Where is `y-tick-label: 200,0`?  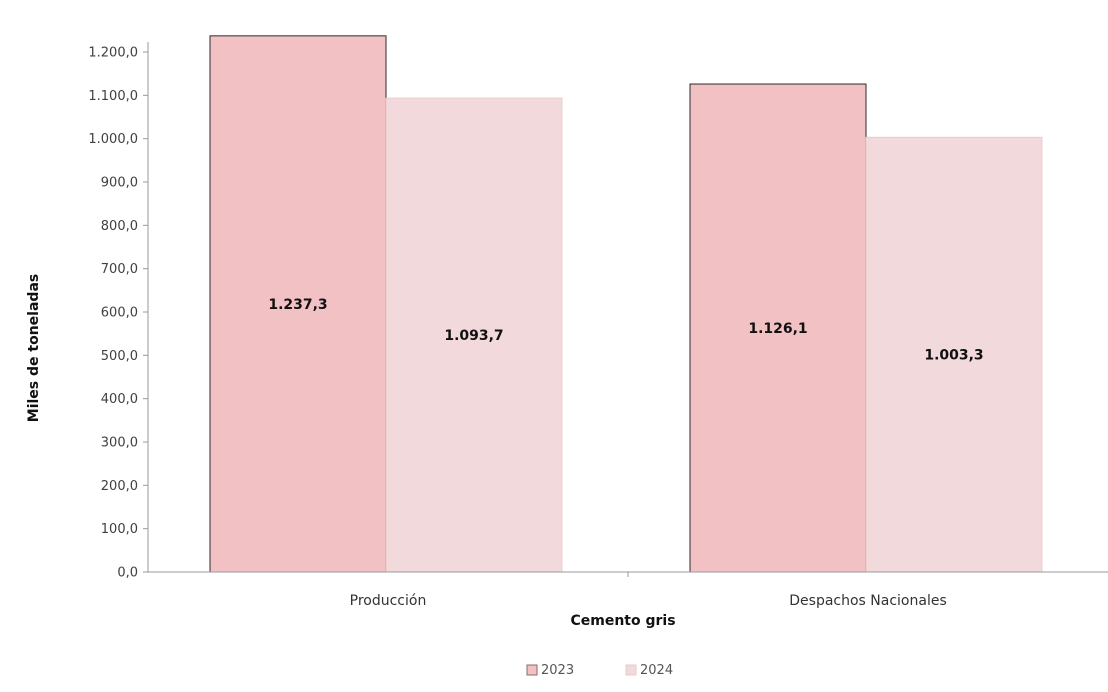
y-tick-label: 200,0 is located at coordinates (119, 486).